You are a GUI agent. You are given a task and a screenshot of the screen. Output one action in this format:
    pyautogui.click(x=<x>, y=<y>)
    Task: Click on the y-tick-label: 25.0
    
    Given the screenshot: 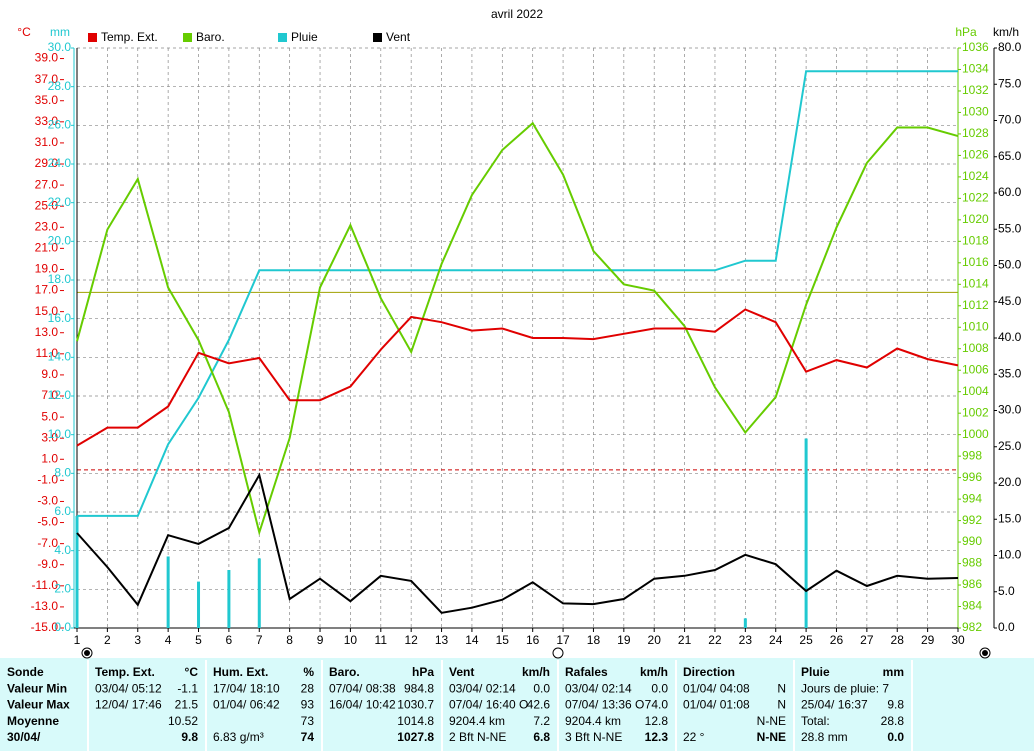 What is the action you would take?
    pyautogui.click(x=47, y=205)
    